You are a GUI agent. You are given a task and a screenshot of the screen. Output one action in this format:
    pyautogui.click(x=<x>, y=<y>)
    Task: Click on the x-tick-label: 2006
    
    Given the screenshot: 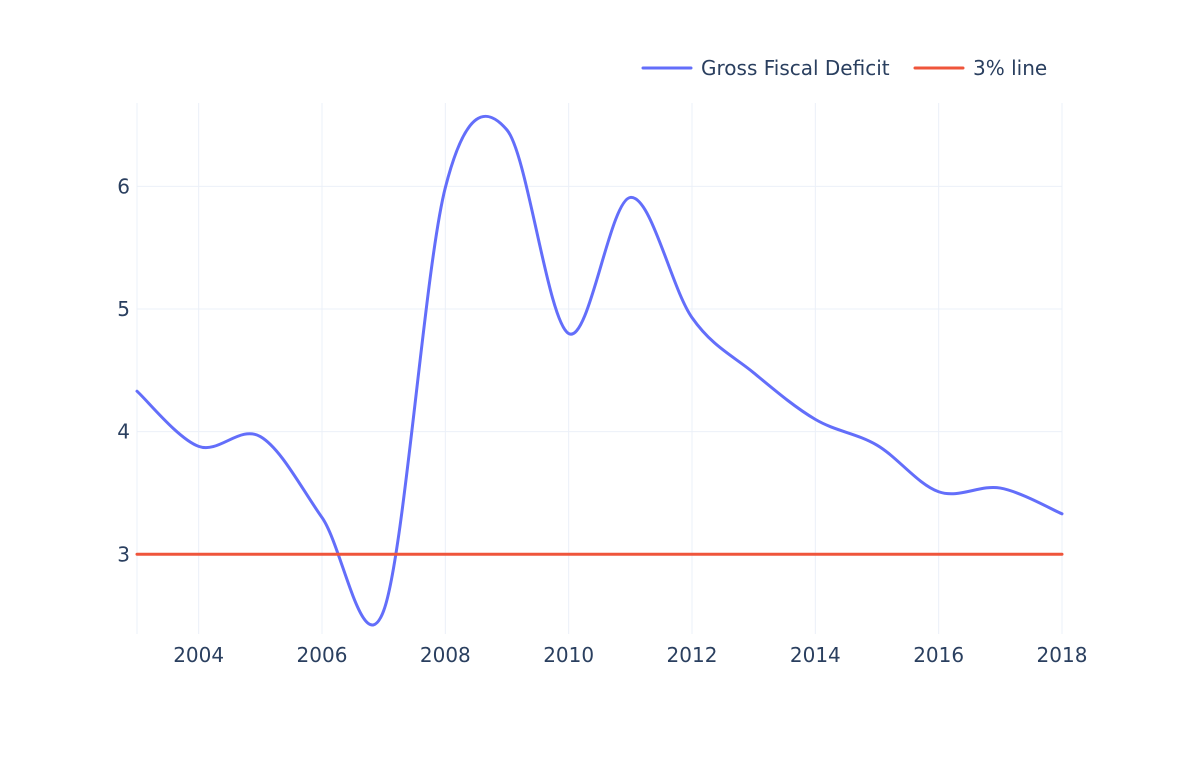 What is the action you would take?
    pyautogui.click(x=322, y=655)
    